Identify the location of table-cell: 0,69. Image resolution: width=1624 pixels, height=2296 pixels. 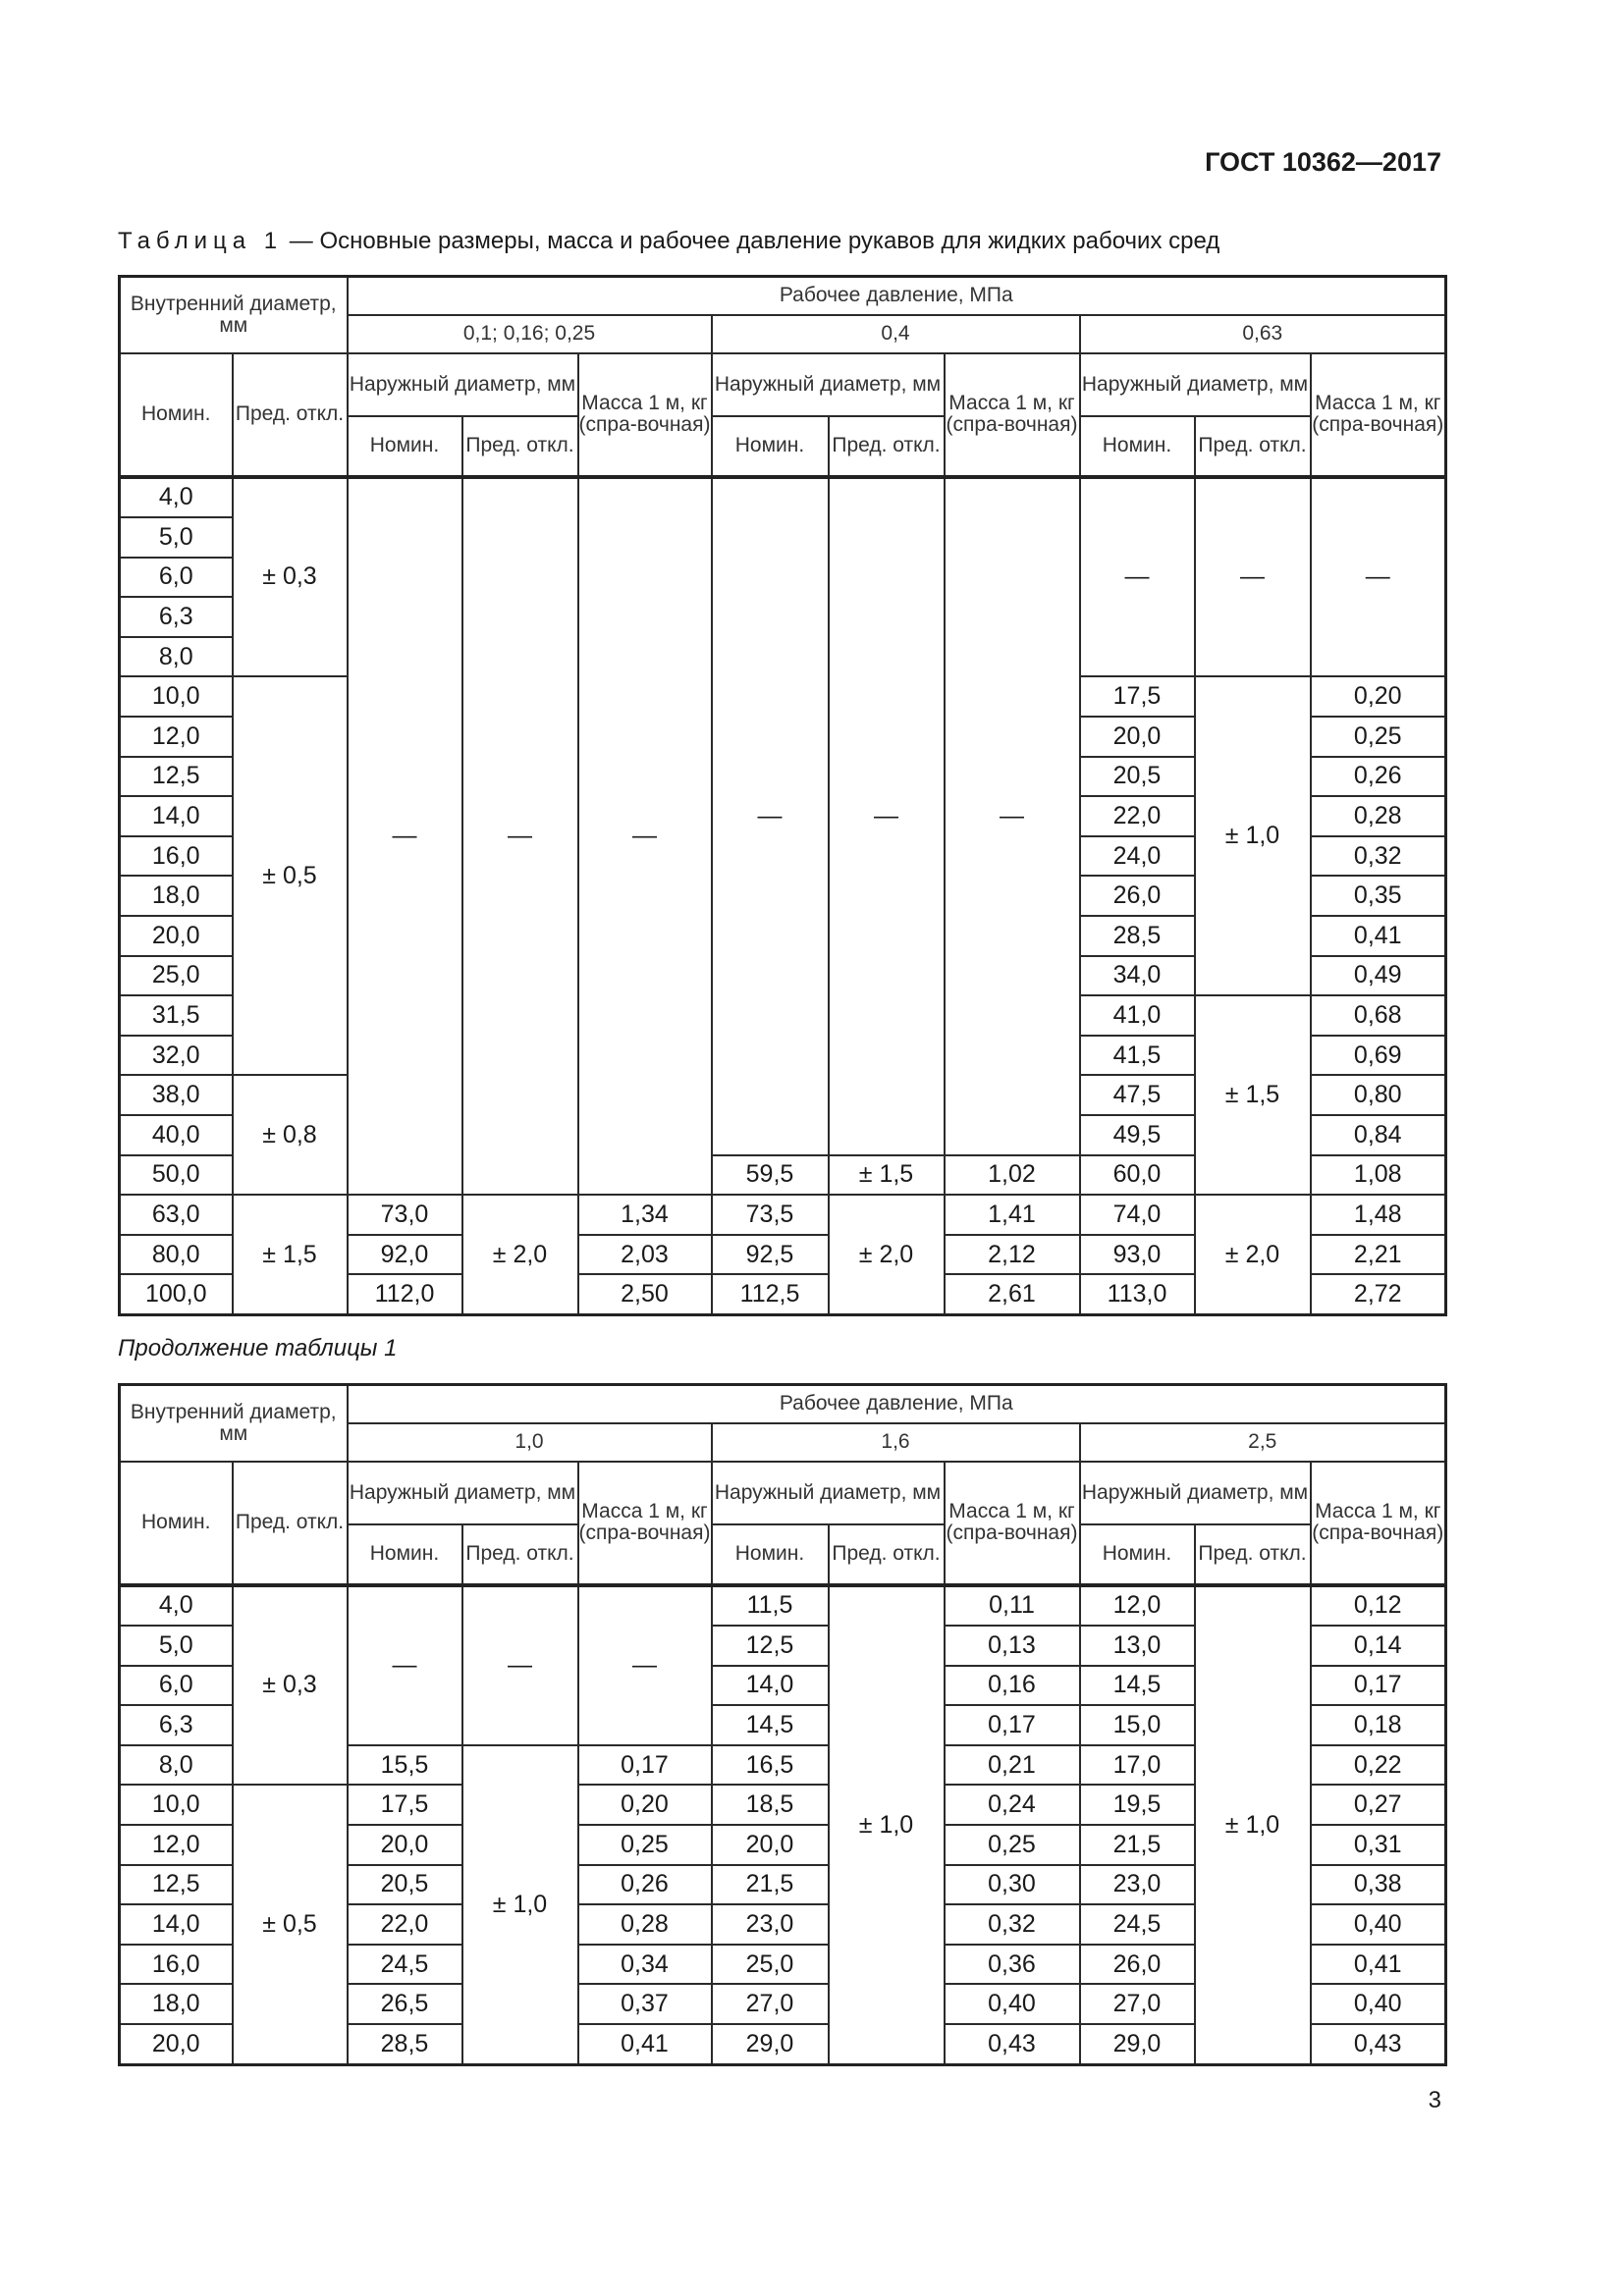
(1378, 1056).